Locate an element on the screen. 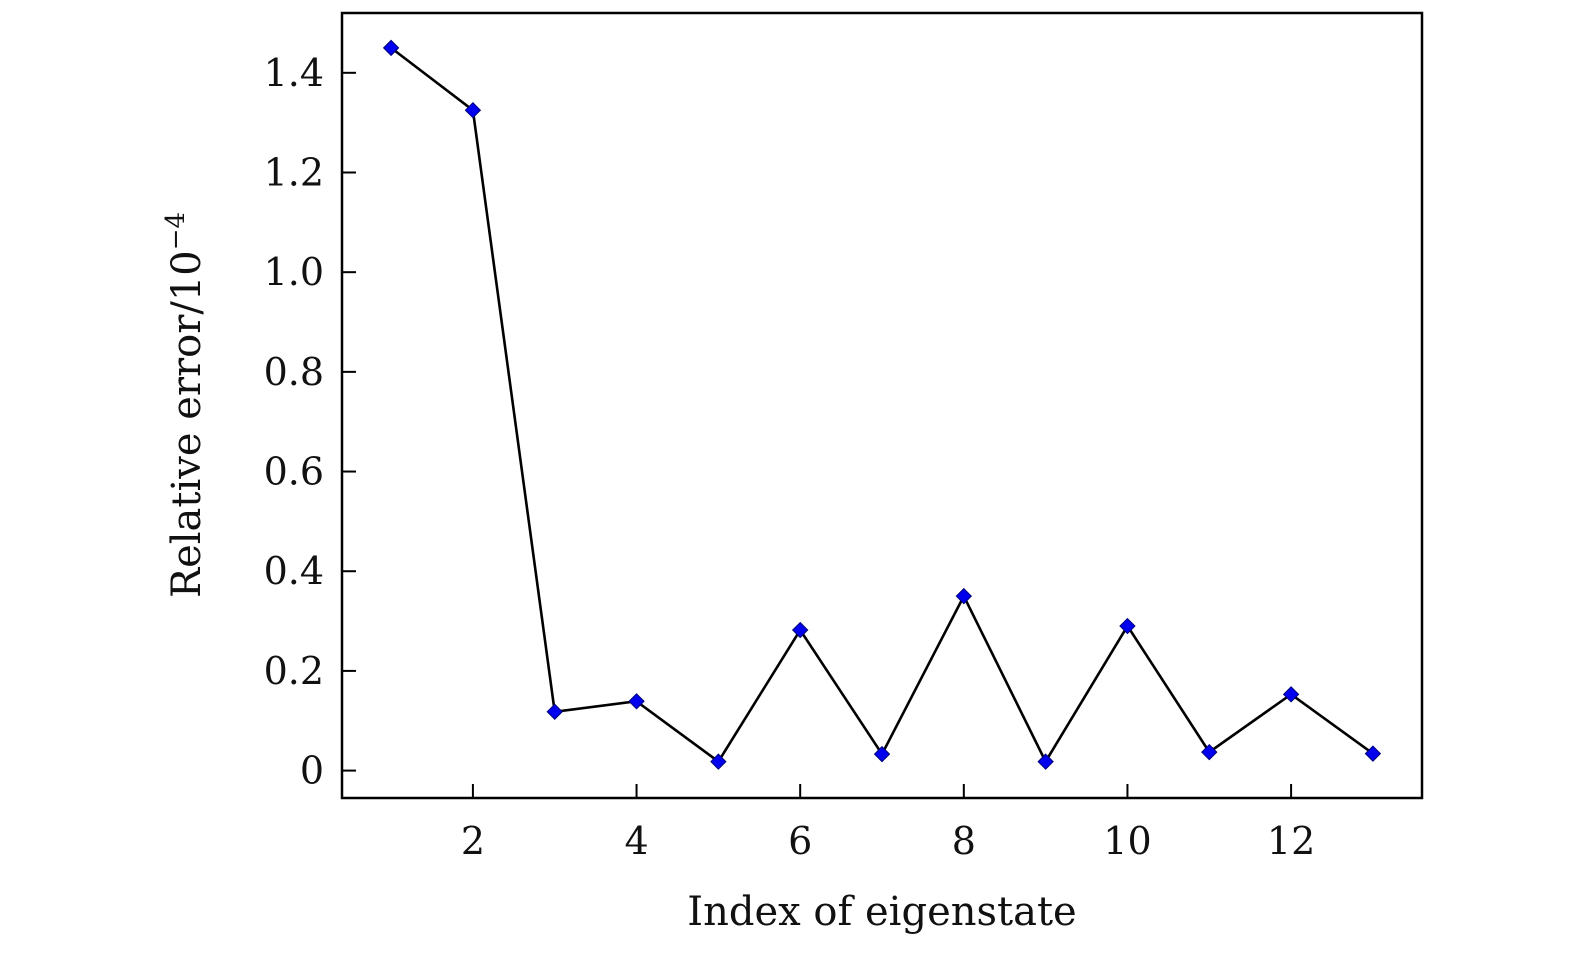 Image resolution: width=1575 pixels, height=955 pixels. x-tick-label: 2 is located at coordinates (473, 841).